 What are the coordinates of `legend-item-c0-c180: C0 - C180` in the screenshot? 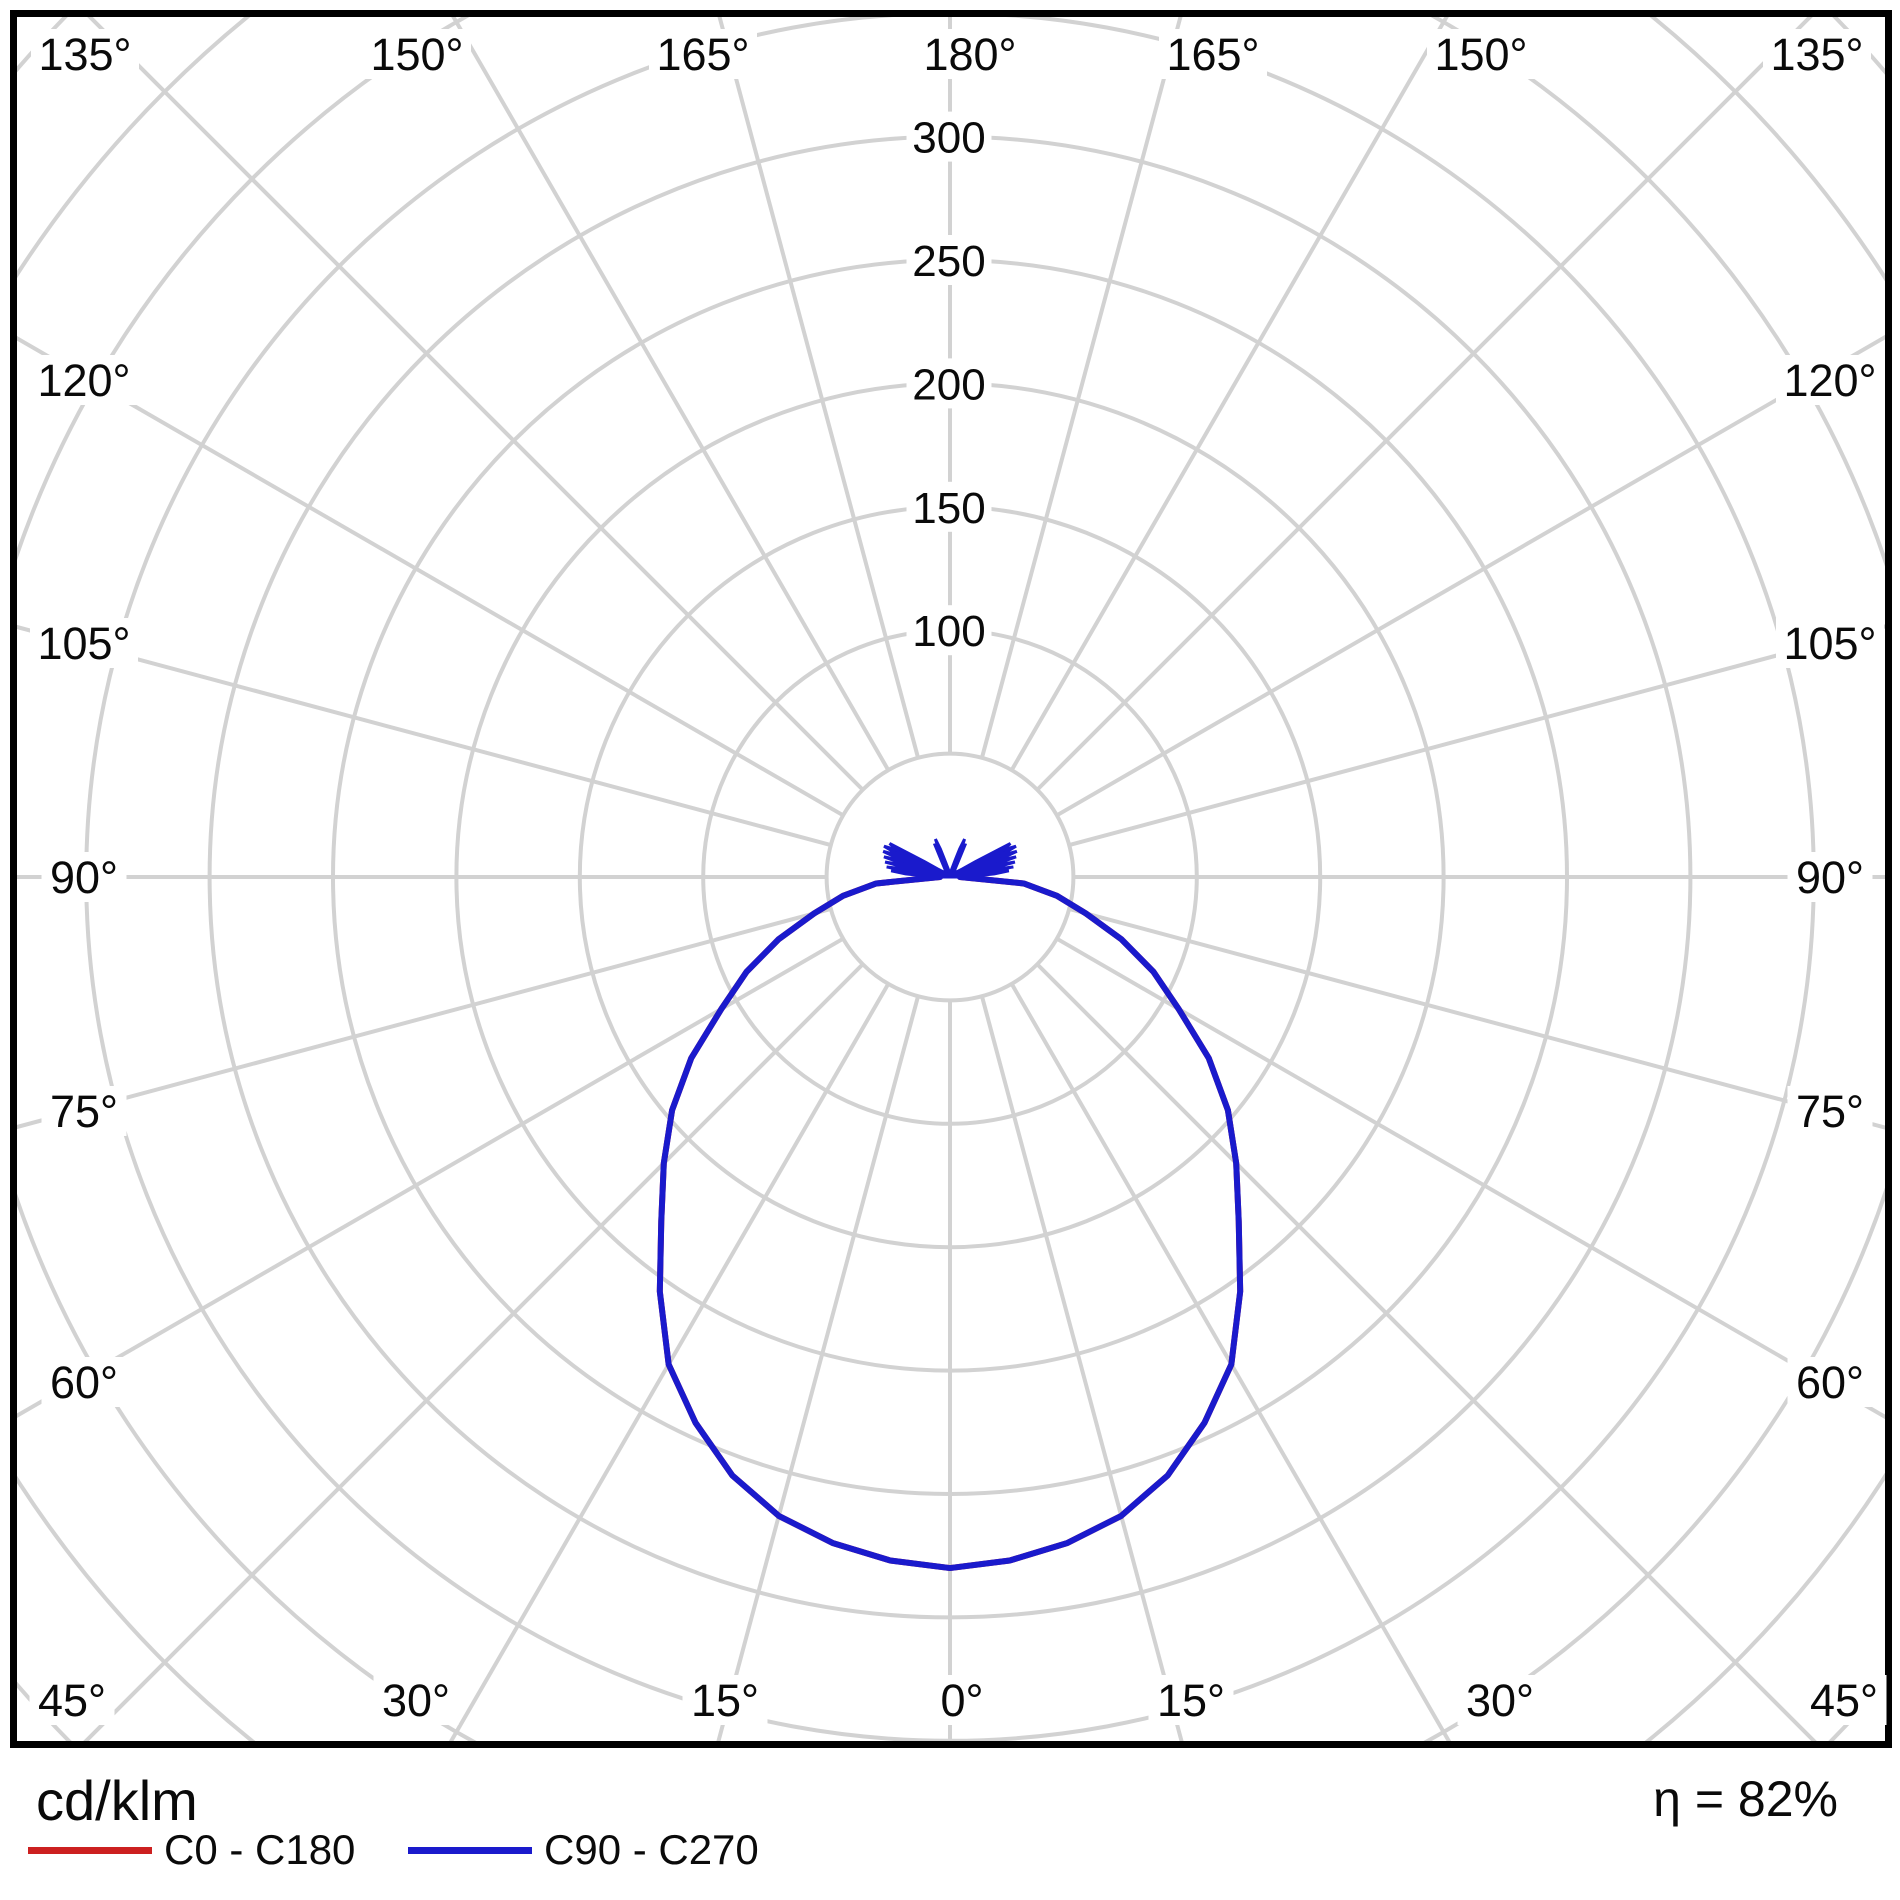 It's located at (192, 1849).